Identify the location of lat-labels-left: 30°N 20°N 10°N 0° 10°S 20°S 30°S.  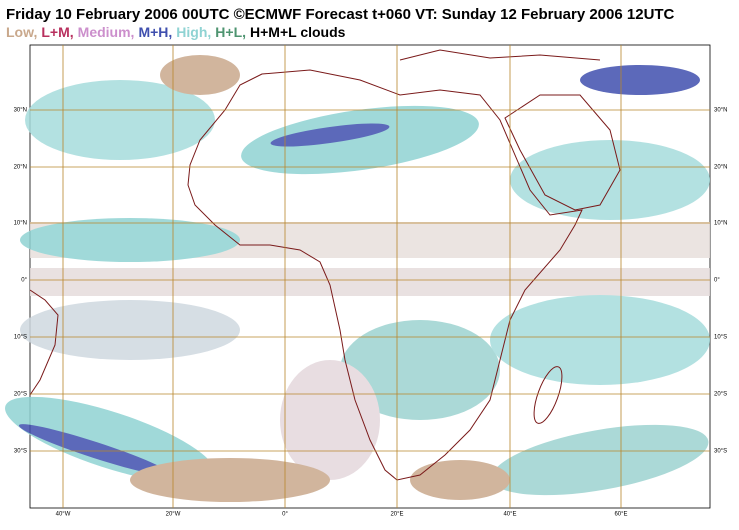
(21, 281).